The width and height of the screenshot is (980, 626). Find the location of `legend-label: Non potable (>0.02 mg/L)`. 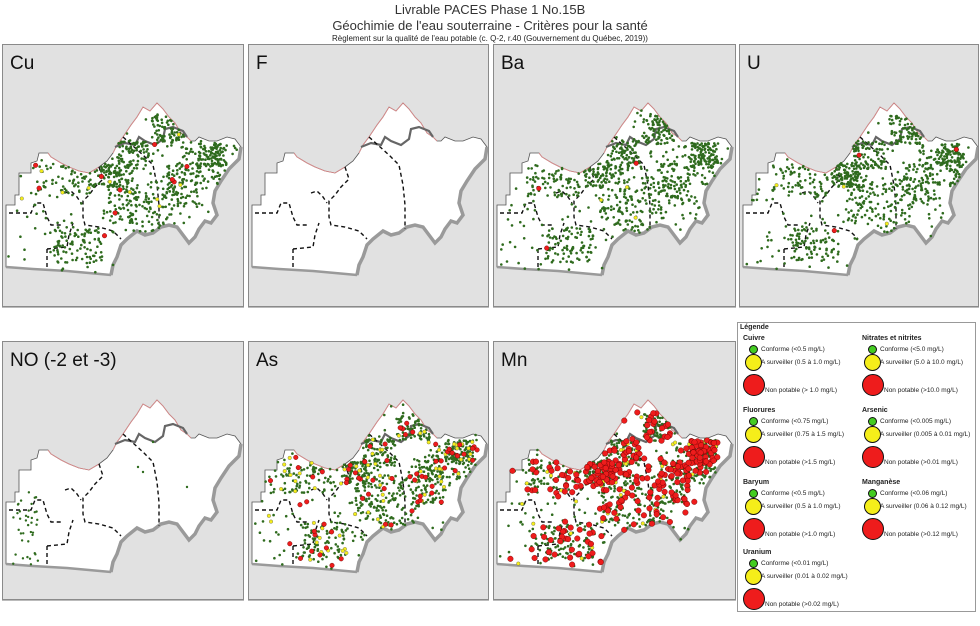

legend-label: Non potable (>0.02 mg/L) is located at coordinates (802, 604).